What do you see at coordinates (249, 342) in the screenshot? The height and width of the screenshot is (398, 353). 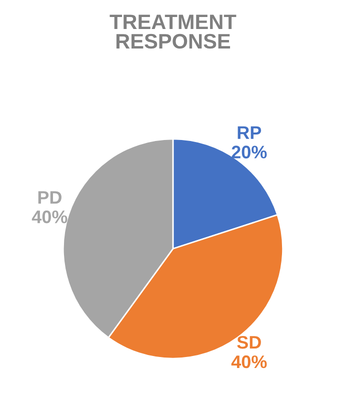 I see `slice-label: SD` at bounding box center [249, 342].